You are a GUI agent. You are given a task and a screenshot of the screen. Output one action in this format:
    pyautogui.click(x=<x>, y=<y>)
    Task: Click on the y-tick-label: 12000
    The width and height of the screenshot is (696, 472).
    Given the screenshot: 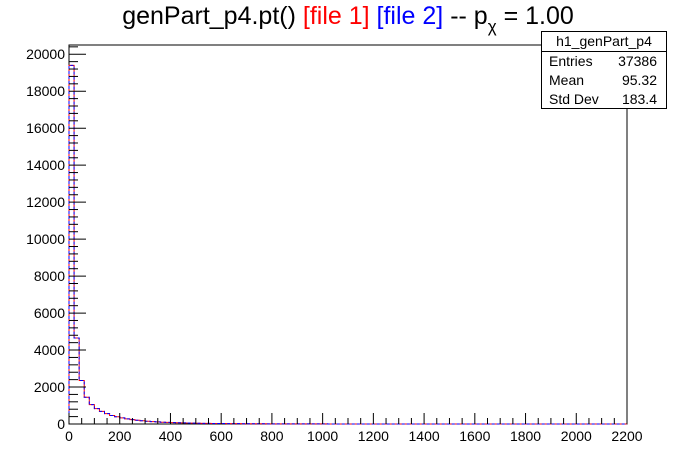 What is the action you would take?
    pyautogui.click(x=45, y=202)
    